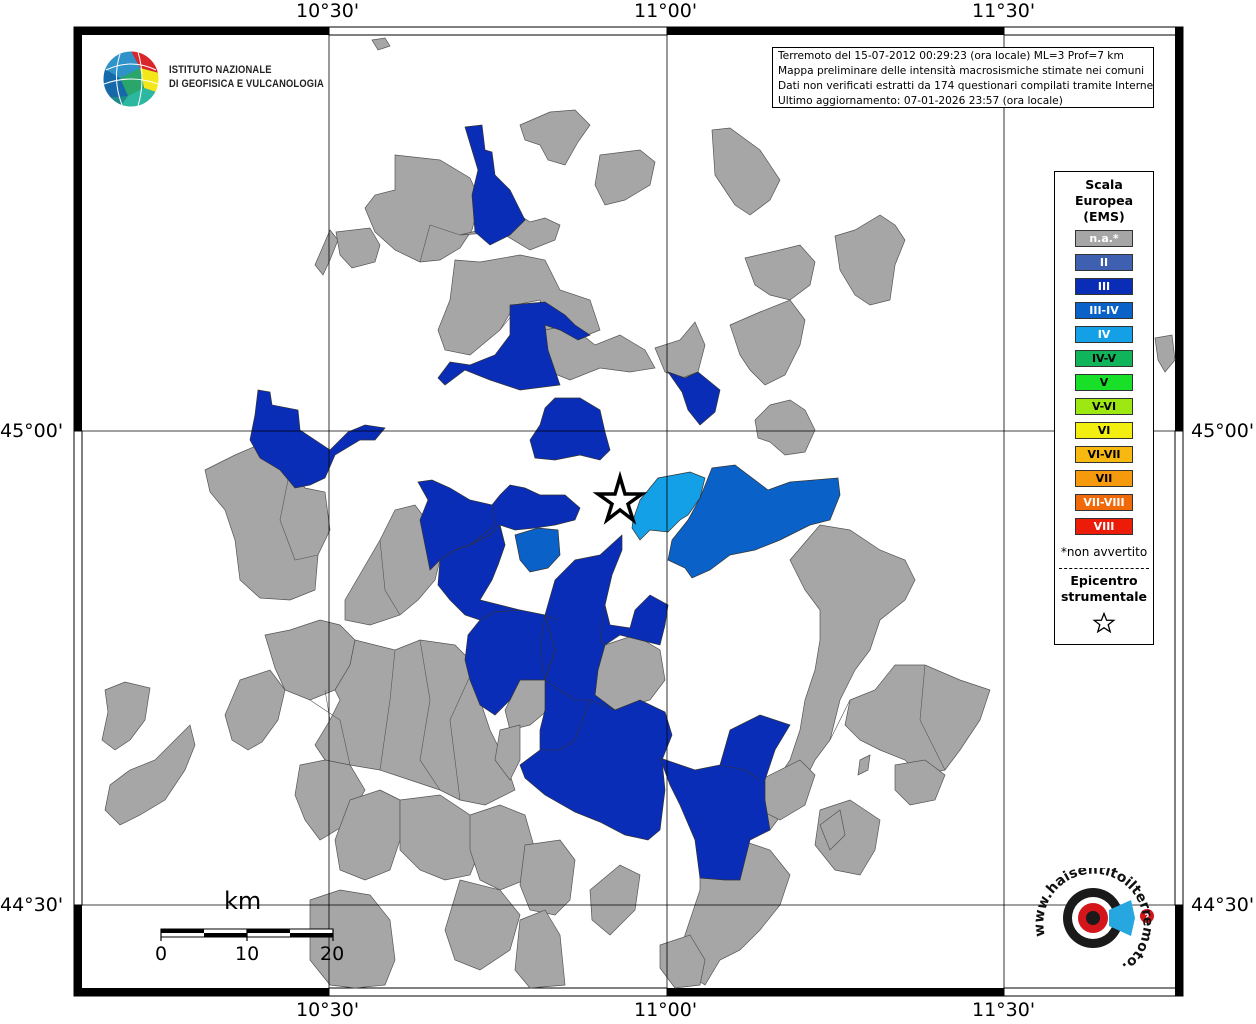 The height and width of the screenshot is (1024, 1256). Describe the element at coordinates (1104, 310) in the screenshot. I see `legend-item-iiiiv: III-IV` at that location.